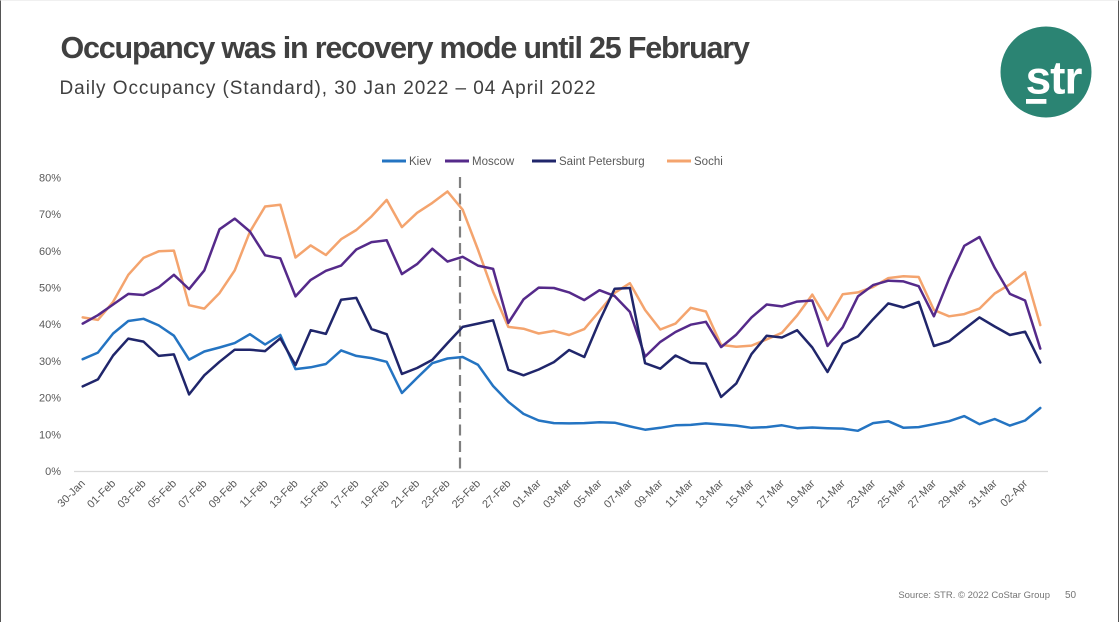  I want to click on svg-text: 60%, so click(50, 252).